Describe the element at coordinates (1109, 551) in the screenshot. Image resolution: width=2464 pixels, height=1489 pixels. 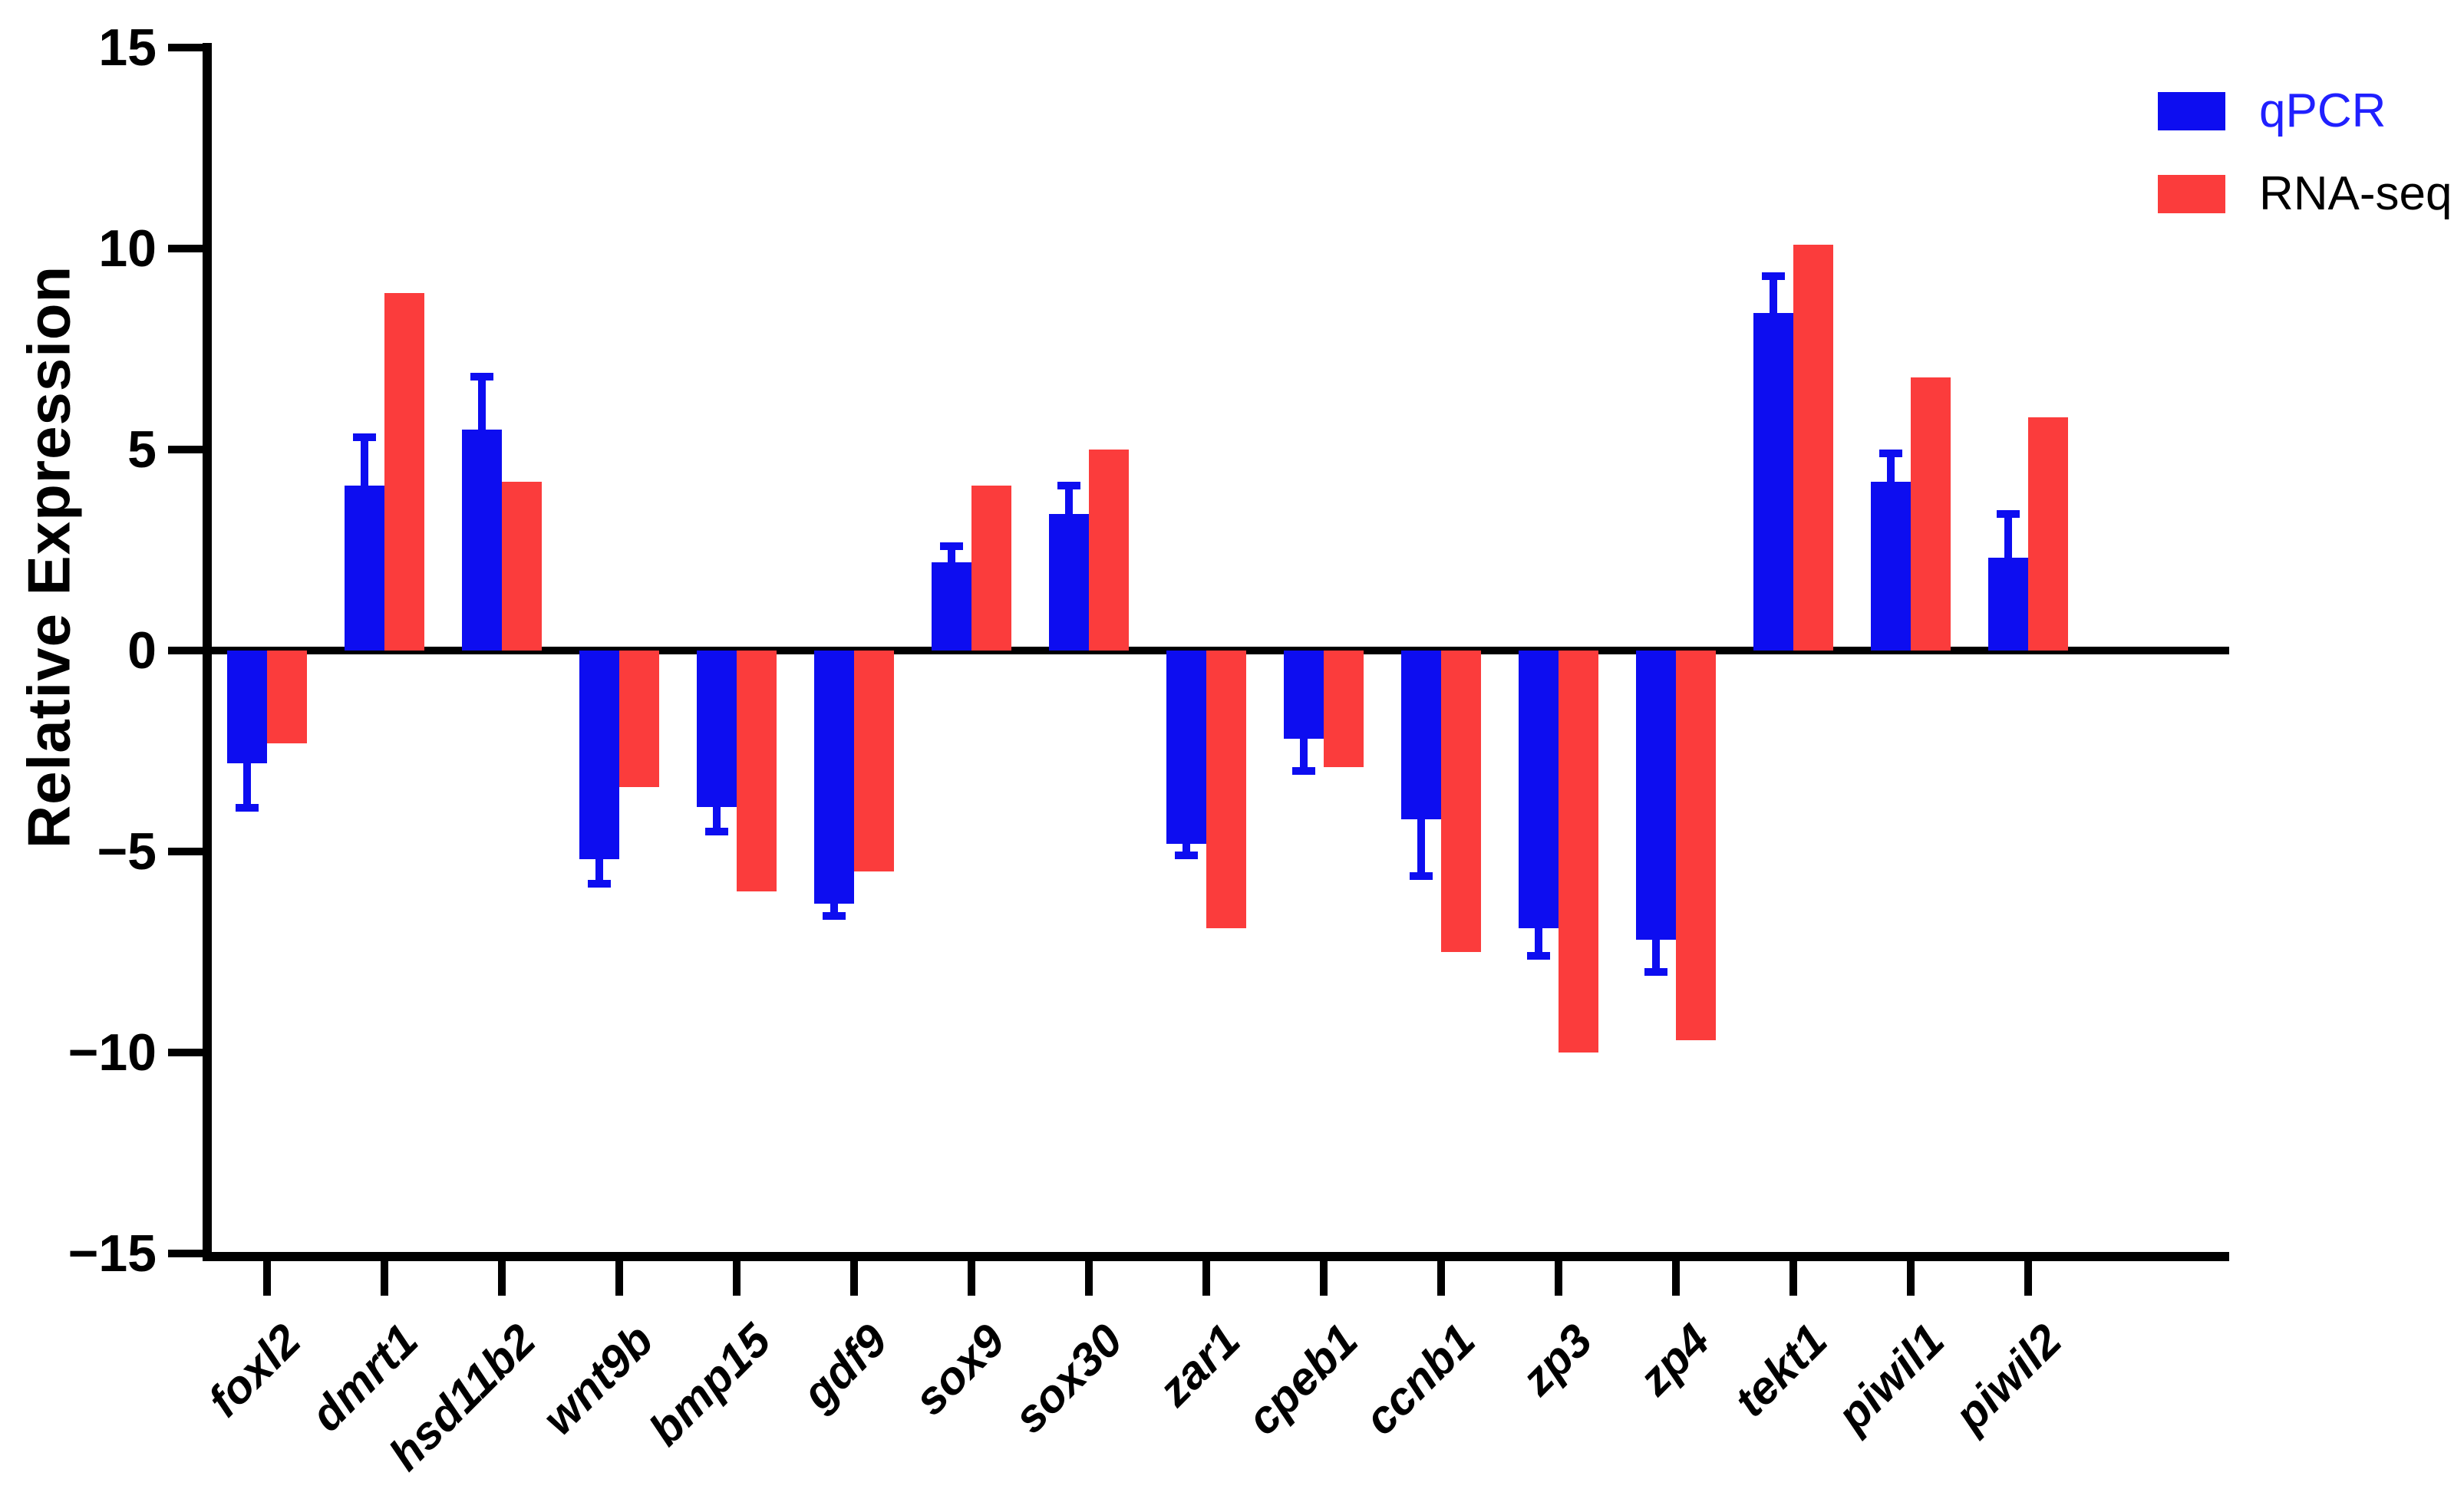
I see `bar-rnaseq-sox30` at that location.